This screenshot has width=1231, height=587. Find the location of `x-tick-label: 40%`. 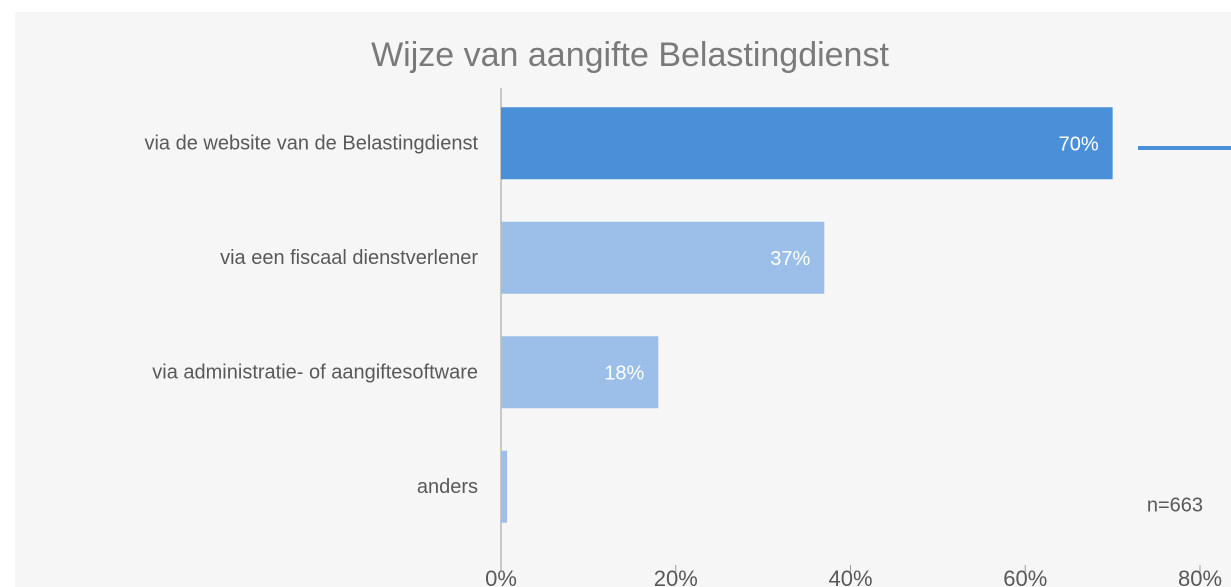

x-tick-label: 40% is located at coordinates (850, 576).